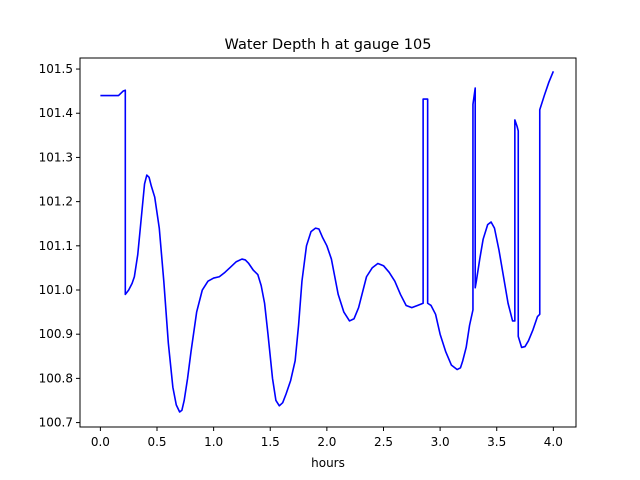 This screenshot has width=640, height=480. Describe the element at coordinates (156, 442) in the screenshot. I see `x-tick-label: 0.5` at that location.